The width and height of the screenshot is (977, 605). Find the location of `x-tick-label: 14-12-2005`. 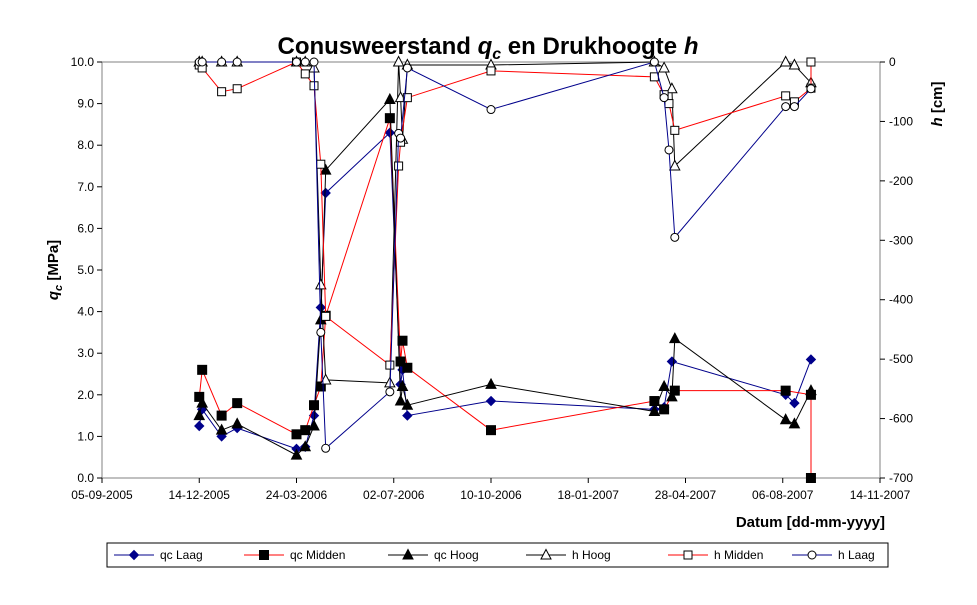

x-tick-label: 14-12-2005 is located at coordinates (200, 495).